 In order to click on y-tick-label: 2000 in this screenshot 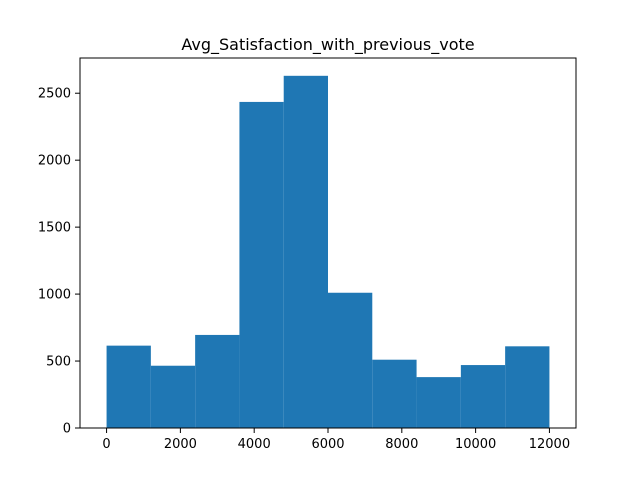, I will do `click(54, 161)`.